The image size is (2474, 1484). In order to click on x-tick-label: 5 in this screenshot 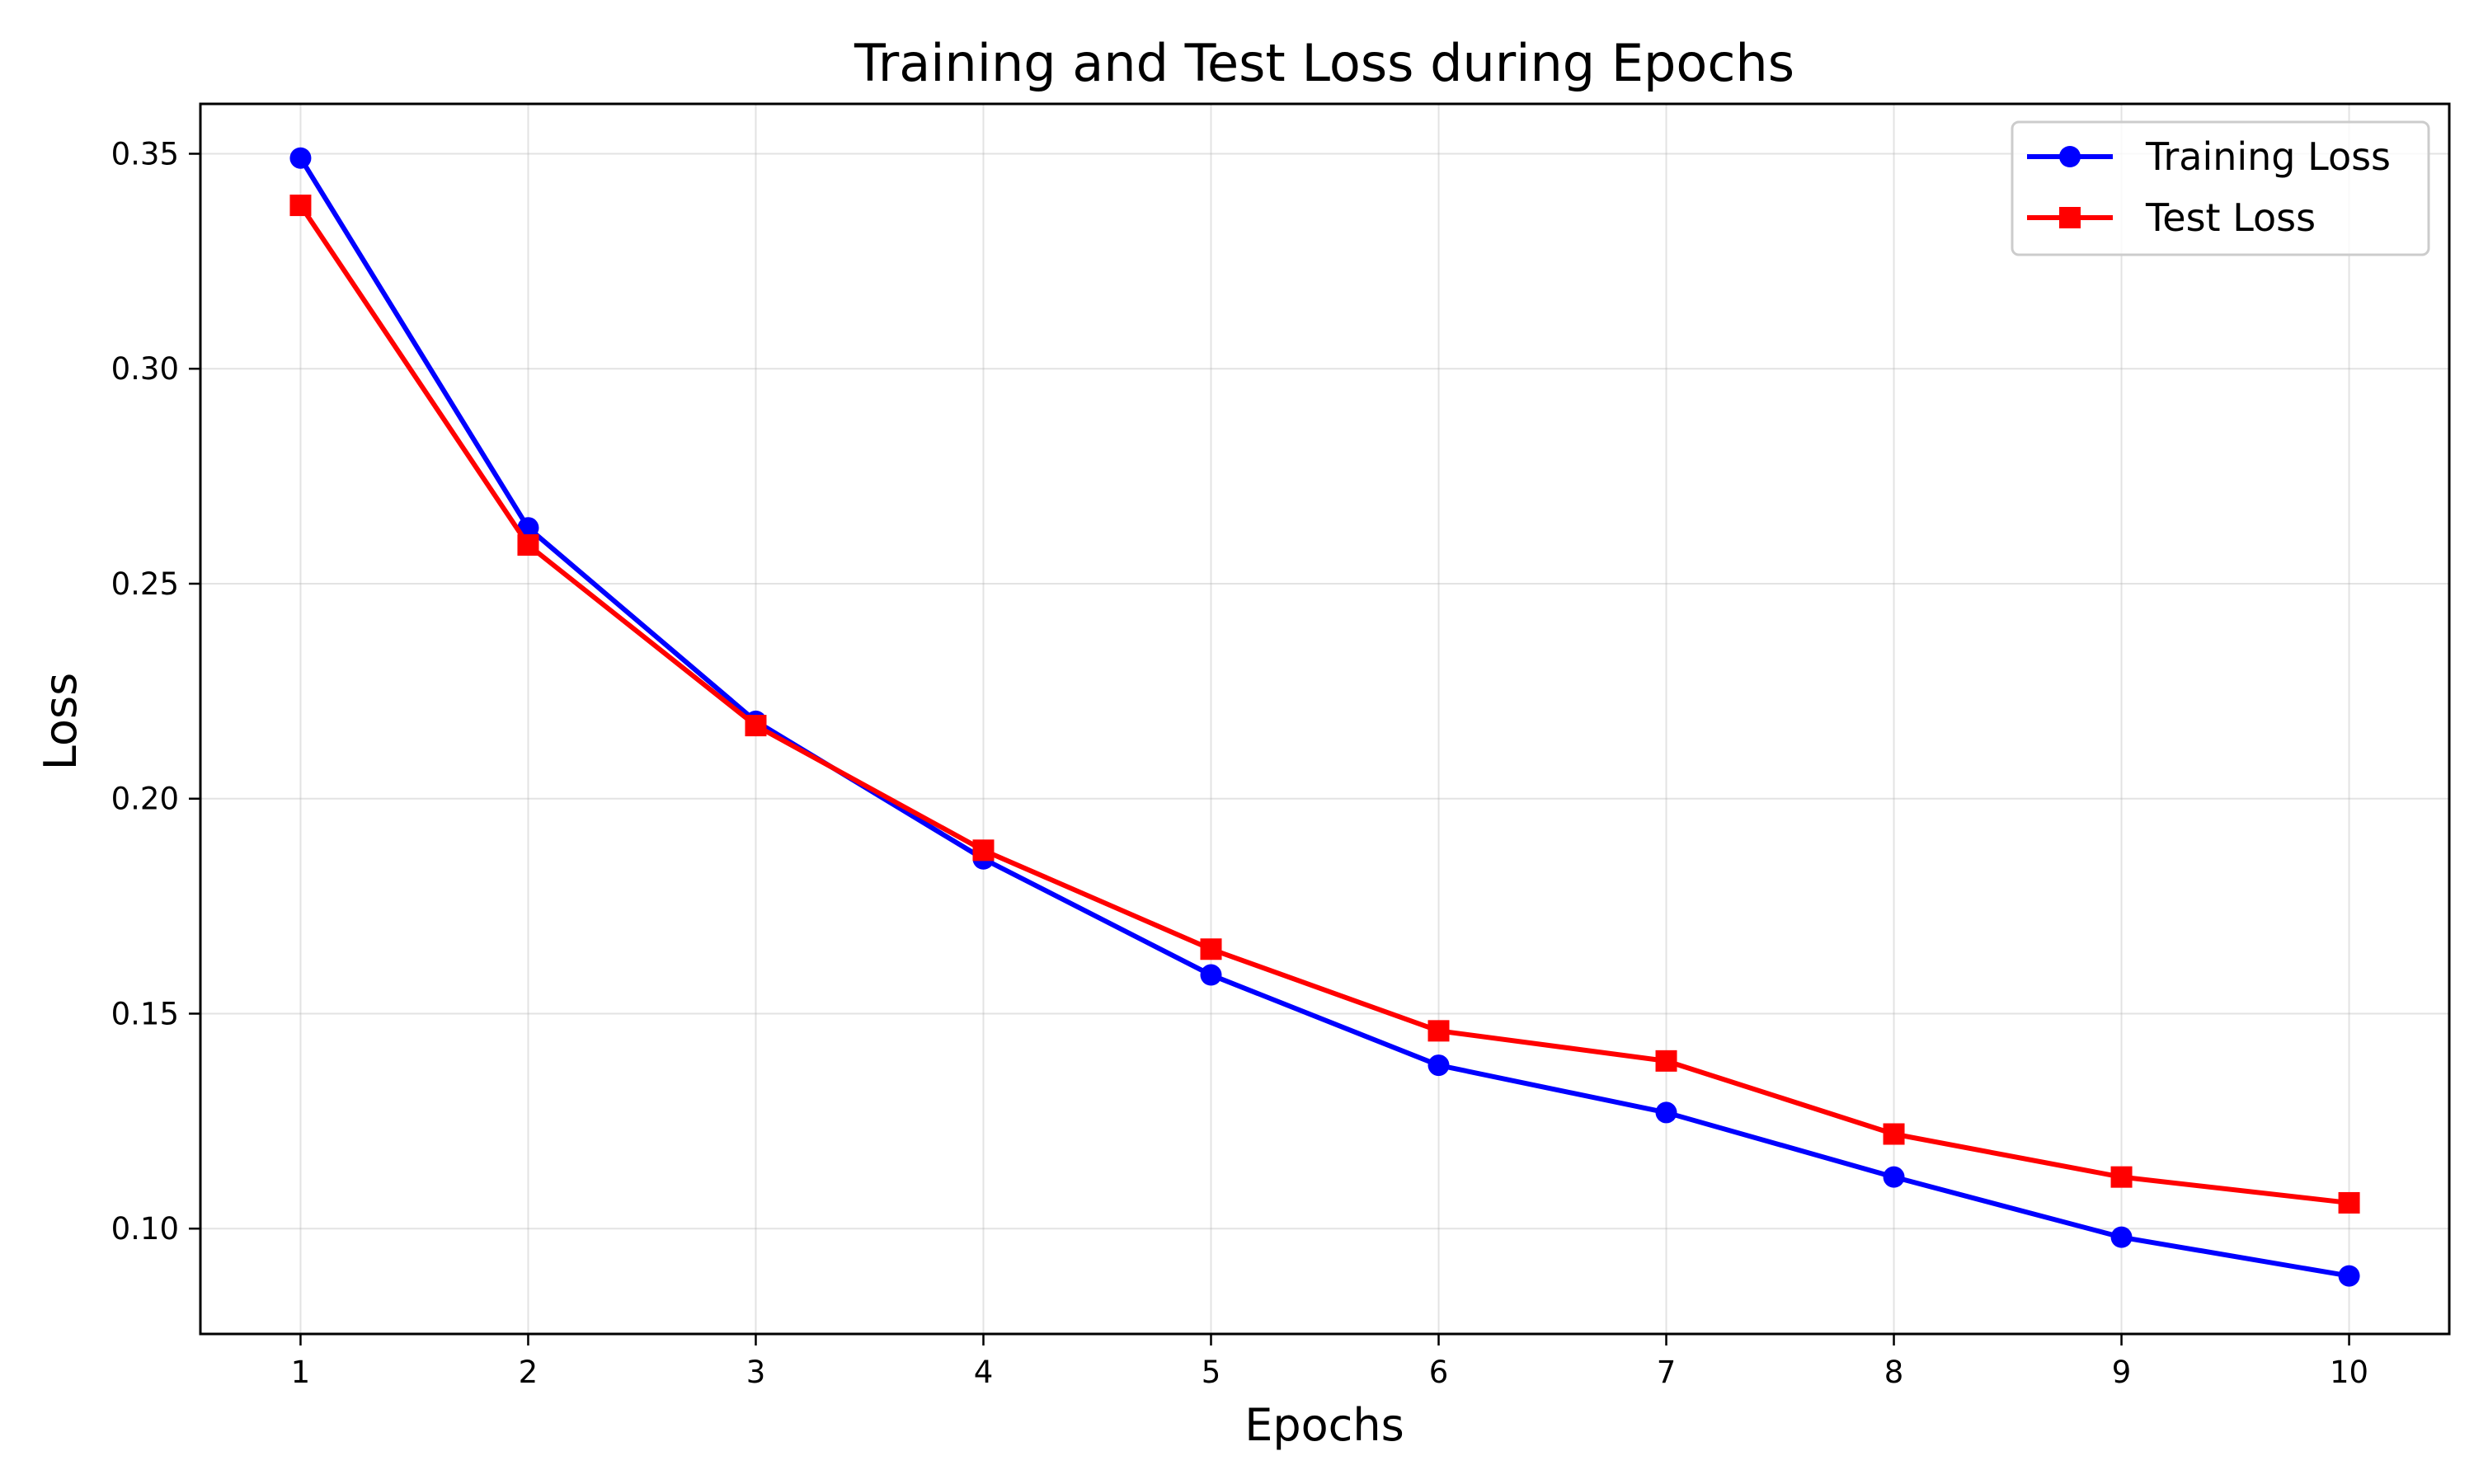, I will do `click(1211, 1372)`.